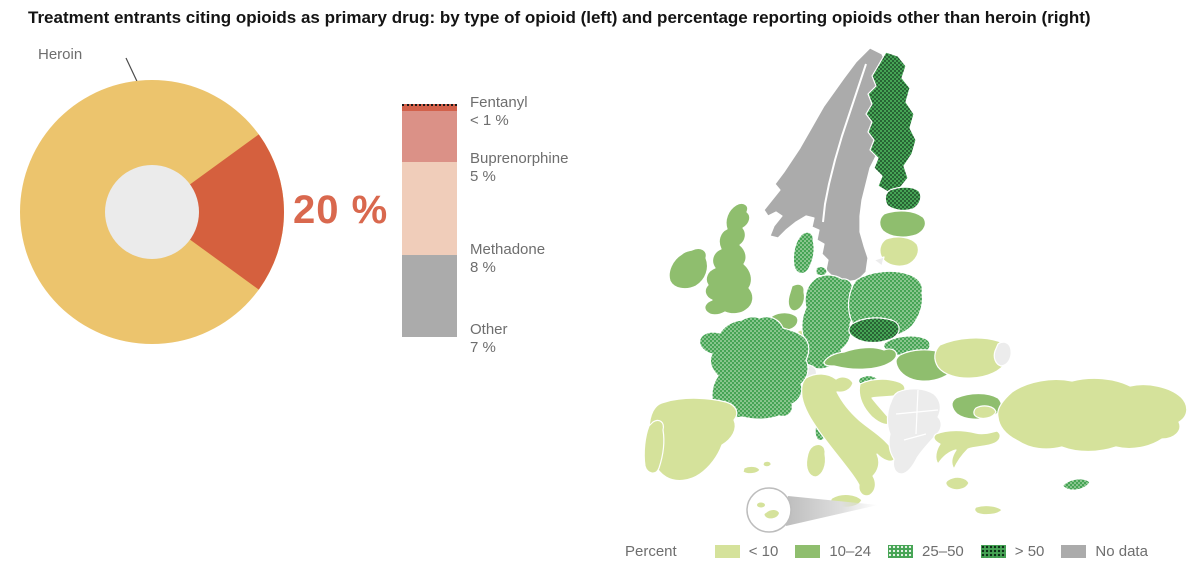  What do you see at coordinates (844, 143) in the screenshot?
I see `border-norway-sweden` at bounding box center [844, 143].